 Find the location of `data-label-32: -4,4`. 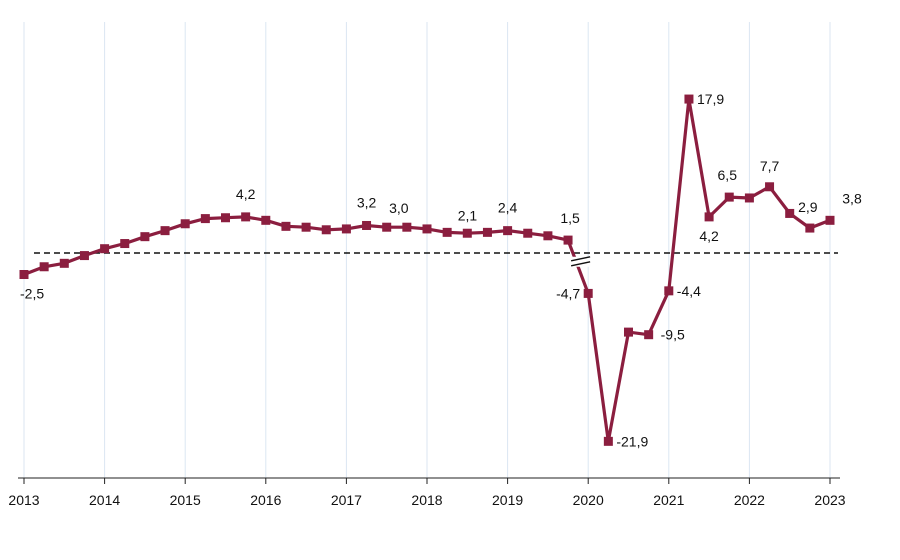

data-label-32: -4,4 is located at coordinates (689, 291).